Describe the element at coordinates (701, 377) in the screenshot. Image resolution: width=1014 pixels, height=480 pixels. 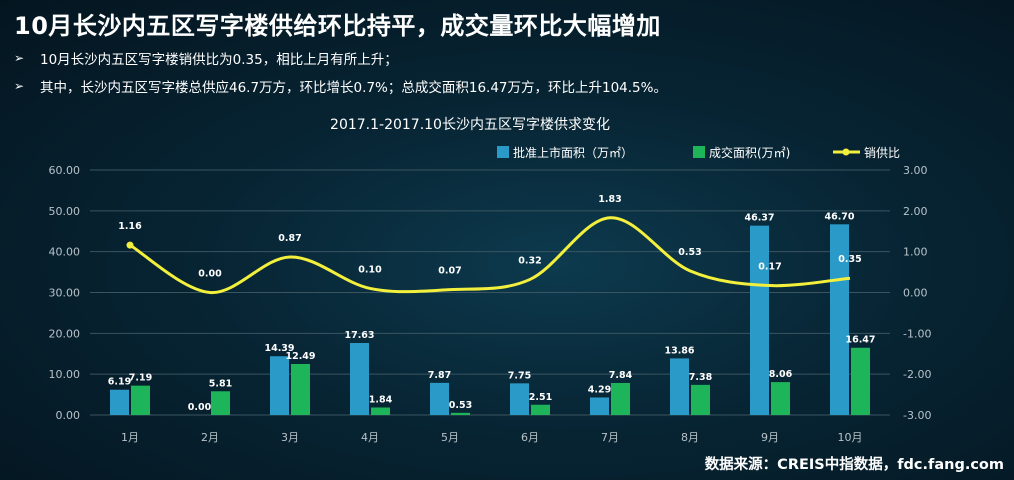
I see `deal-data-label: 7.38` at that location.